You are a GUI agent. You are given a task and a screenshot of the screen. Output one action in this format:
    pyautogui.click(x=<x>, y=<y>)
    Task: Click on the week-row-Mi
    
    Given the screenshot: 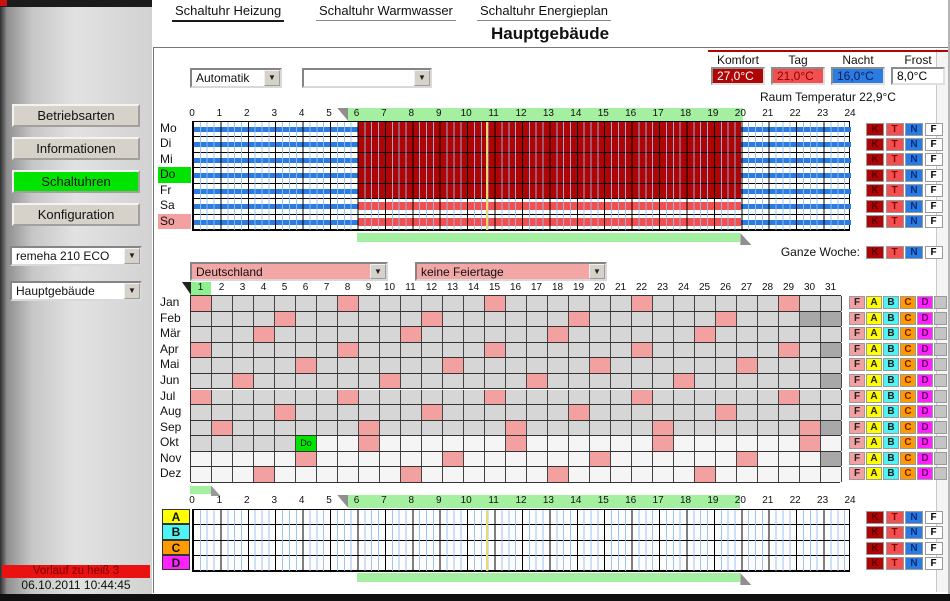 What is the action you would take?
    pyautogui.click(x=522, y=160)
    